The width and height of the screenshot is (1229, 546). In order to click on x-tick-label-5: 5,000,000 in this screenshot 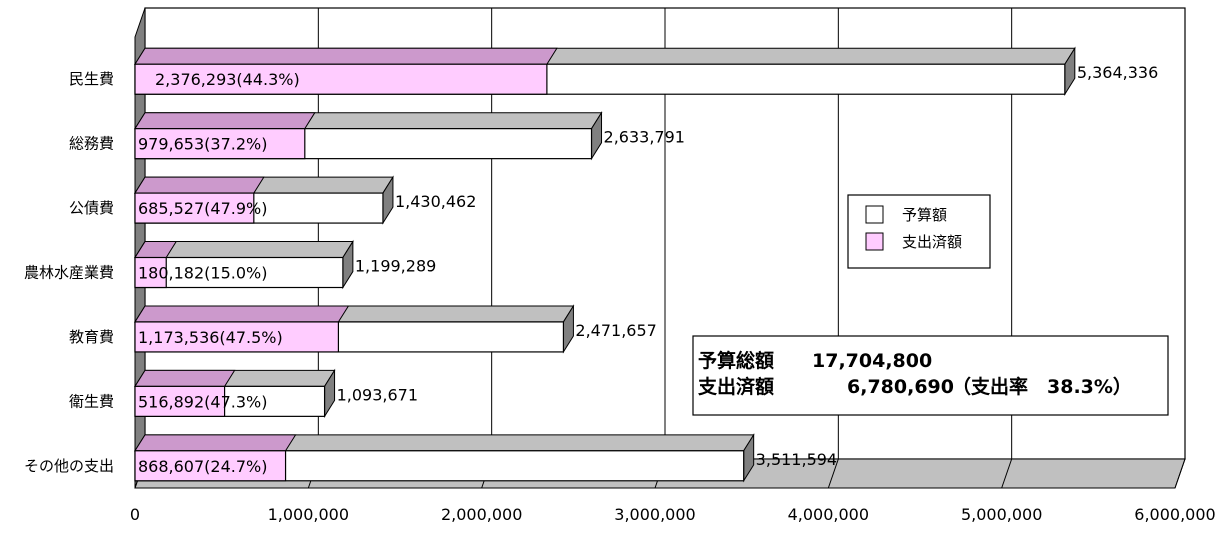, I will do `click(1001, 514)`.